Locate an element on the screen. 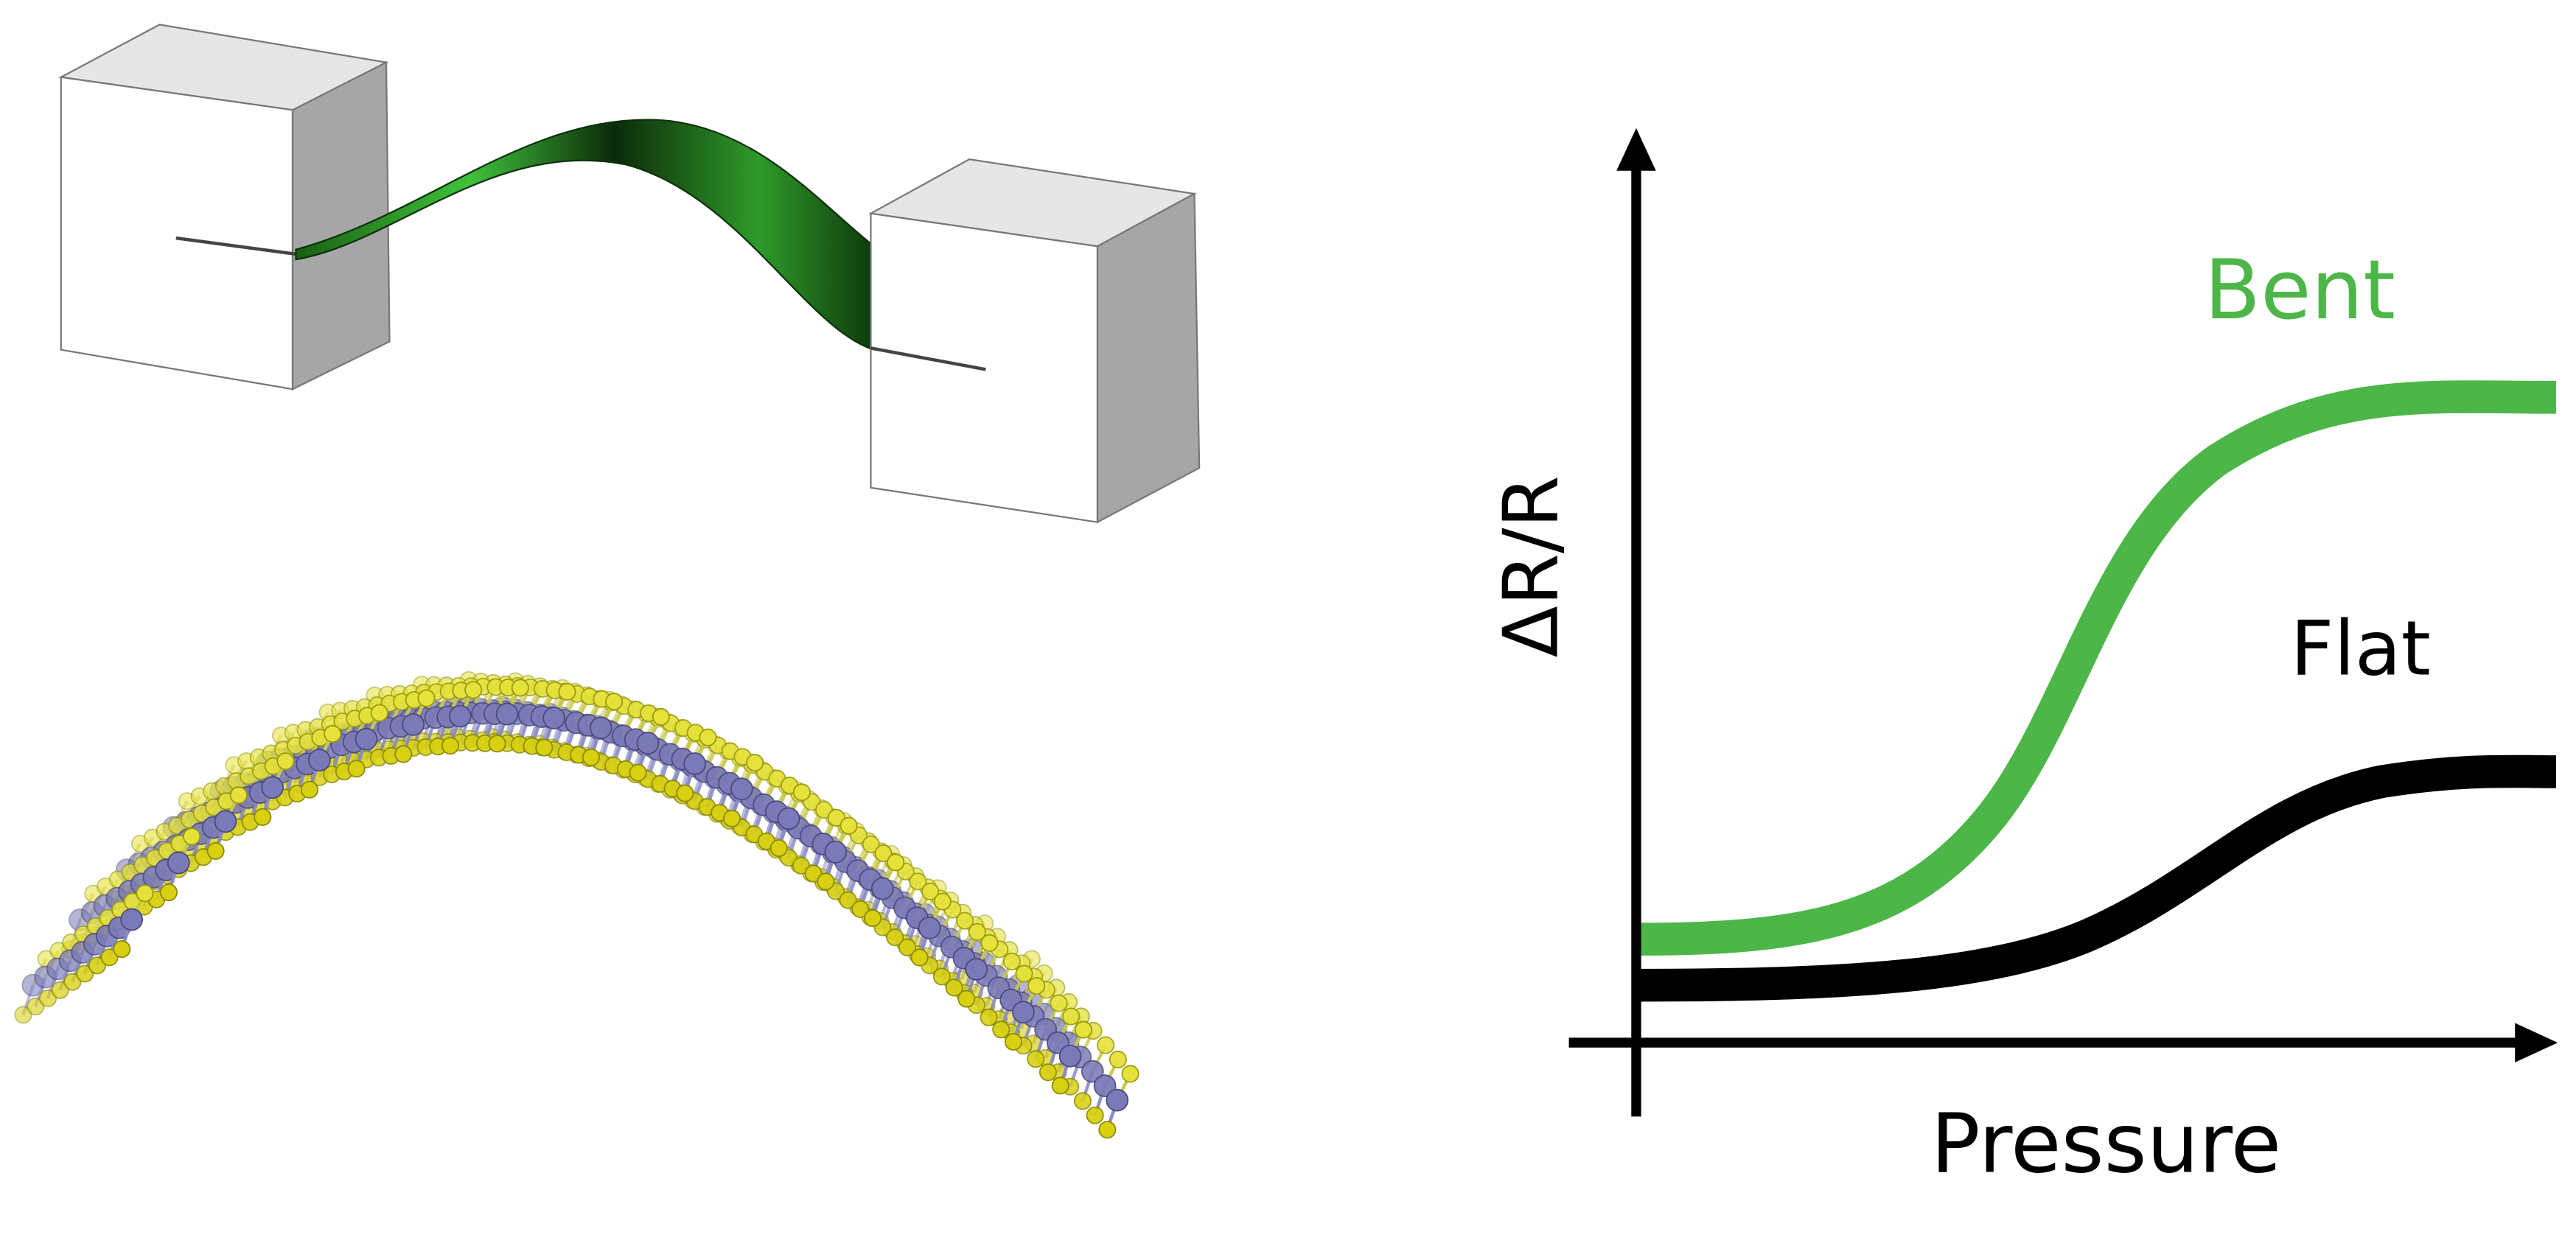  y-arrow is located at coordinates (1636, 149).